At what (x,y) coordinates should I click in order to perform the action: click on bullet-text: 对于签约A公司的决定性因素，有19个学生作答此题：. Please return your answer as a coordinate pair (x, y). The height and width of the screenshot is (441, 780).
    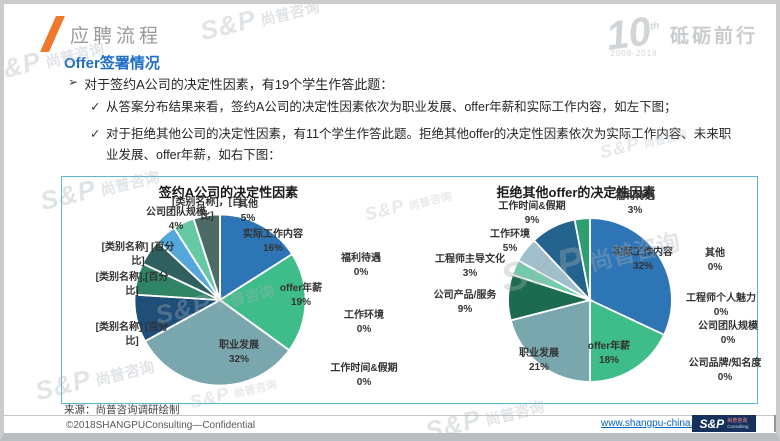
    Looking at the image, I should click on (239, 84).